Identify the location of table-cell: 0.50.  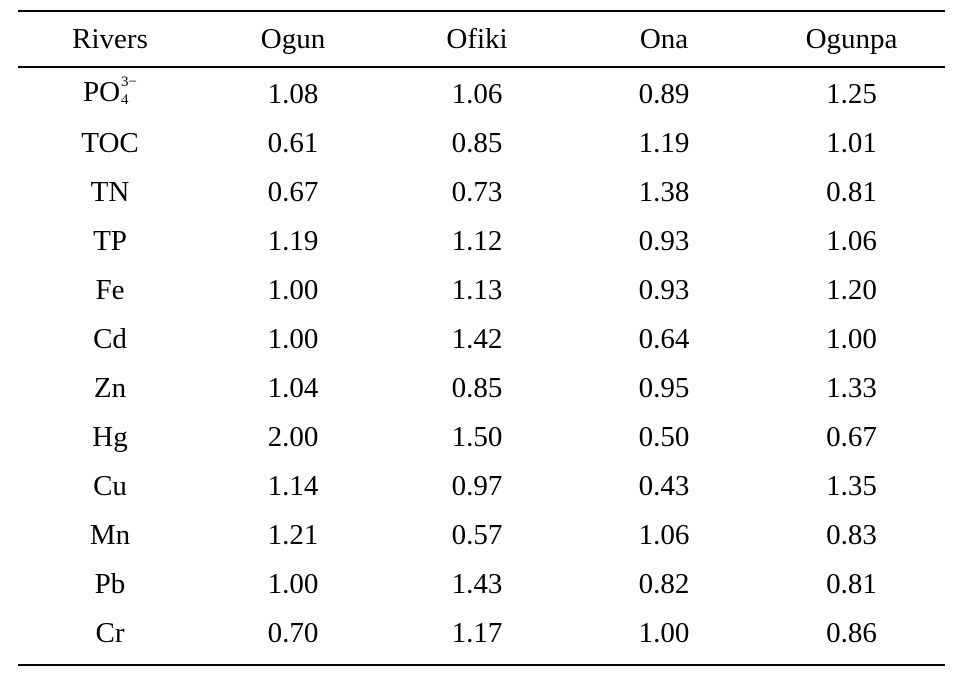
(664, 436).